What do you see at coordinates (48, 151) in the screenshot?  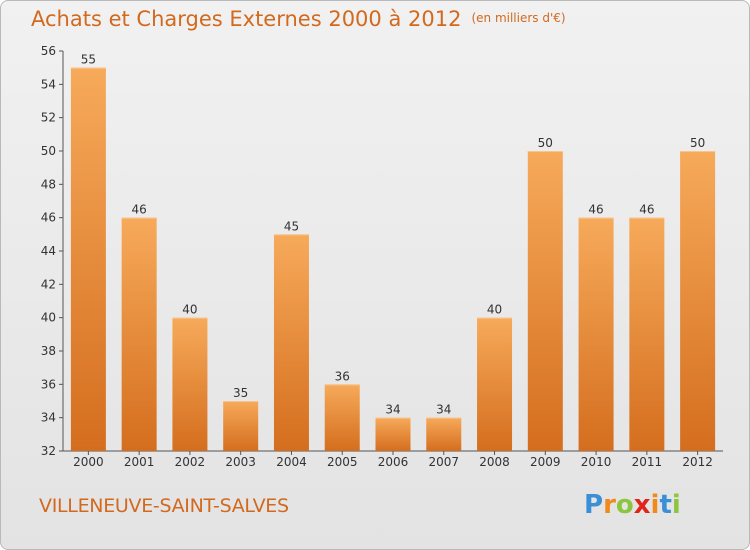 I see `y-tick-label: 50` at bounding box center [48, 151].